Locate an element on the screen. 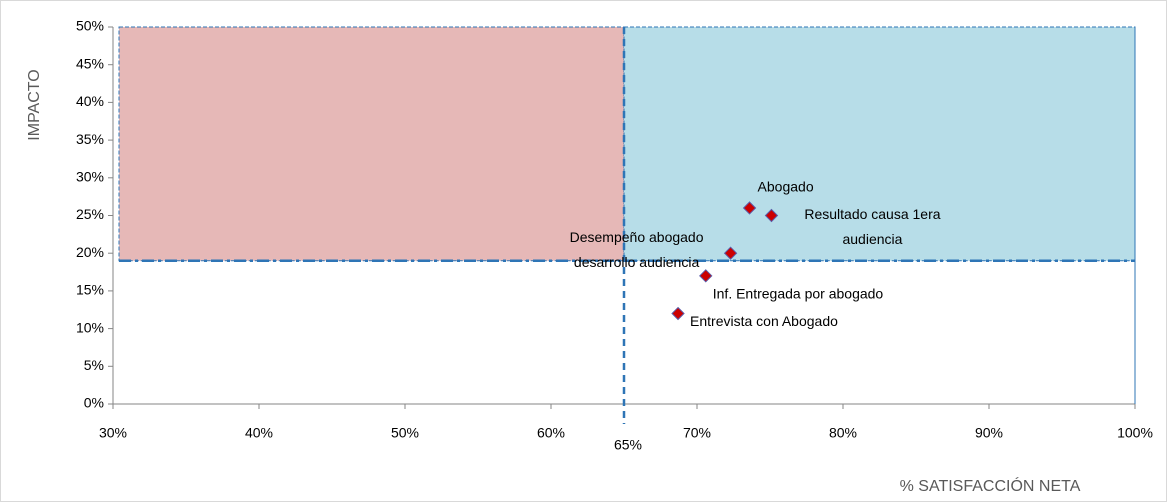  x-tick-label: 100% is located at coordinates (1135, 433).